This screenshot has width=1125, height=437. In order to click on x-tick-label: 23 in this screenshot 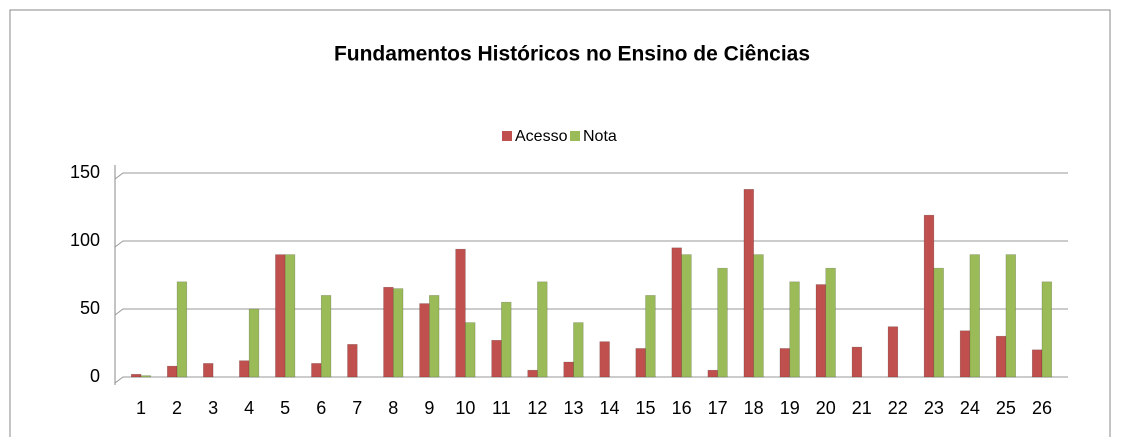, I will do `click(934, 408)`.